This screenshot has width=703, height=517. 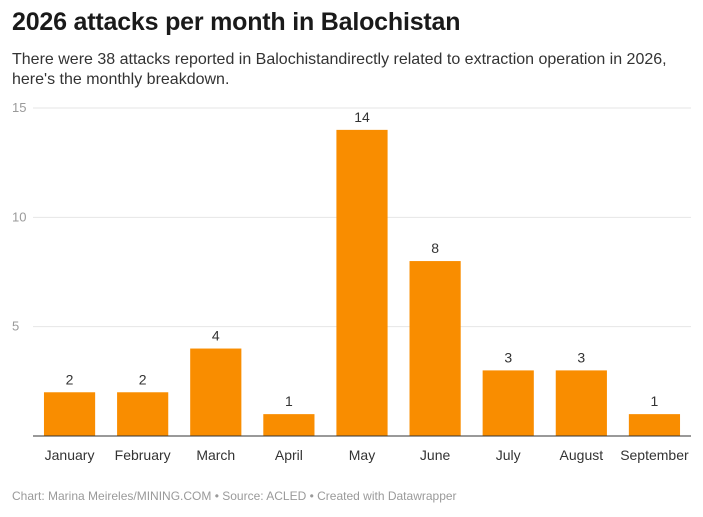 I want to click on x-tick-label: March, so click(x=215, y=455).